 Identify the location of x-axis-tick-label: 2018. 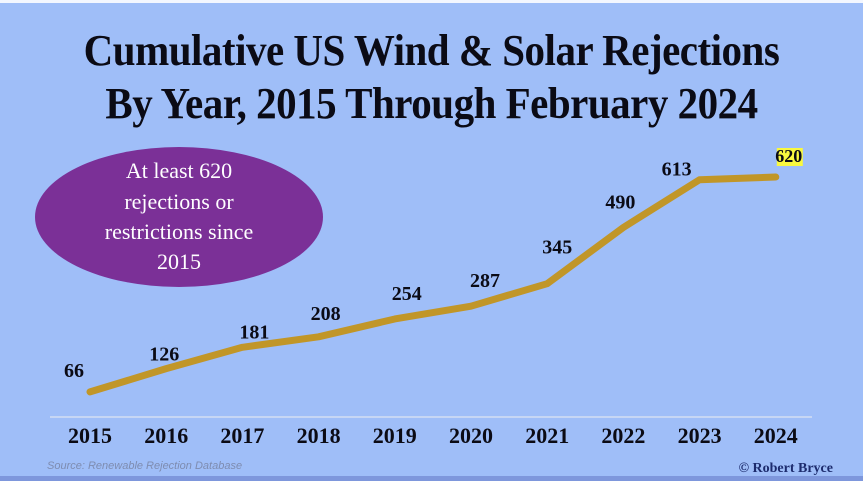
(319, 435).